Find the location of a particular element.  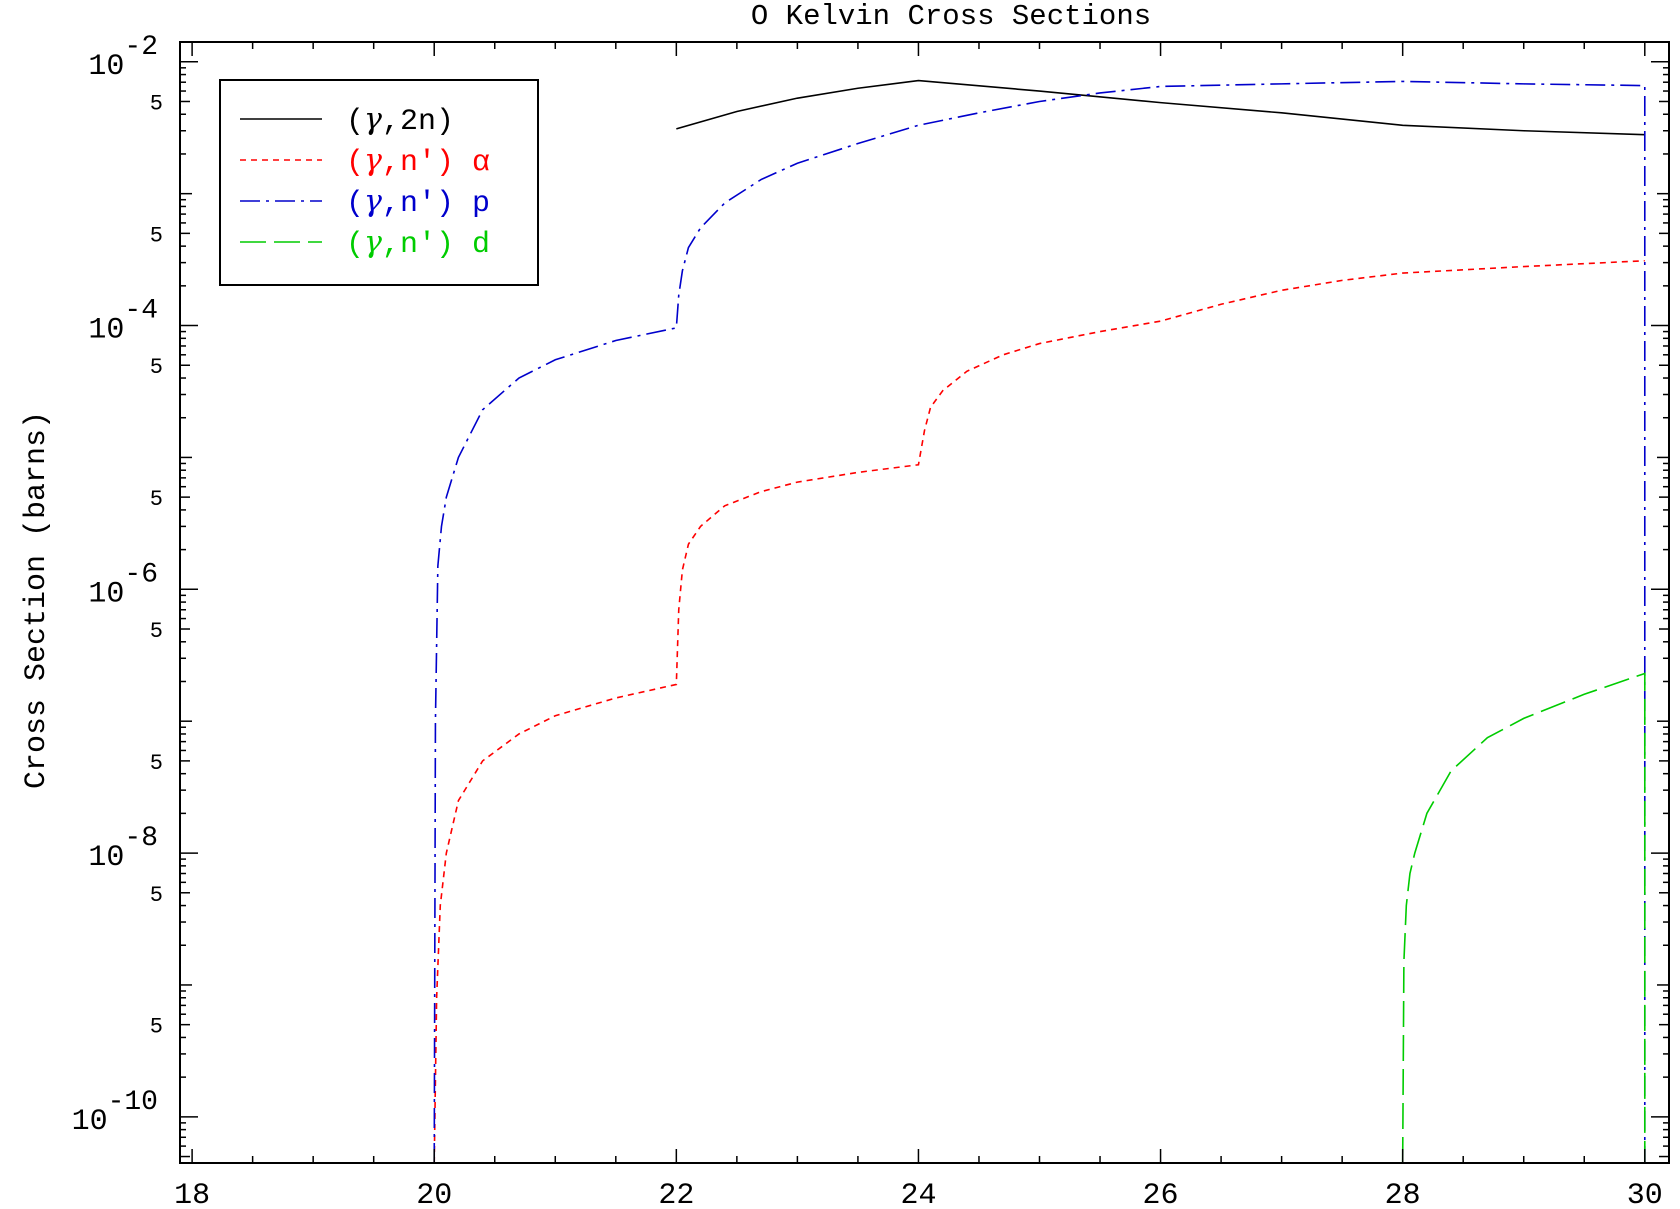

y-decade-label: 10-2 is located at coordinates (123, 58).